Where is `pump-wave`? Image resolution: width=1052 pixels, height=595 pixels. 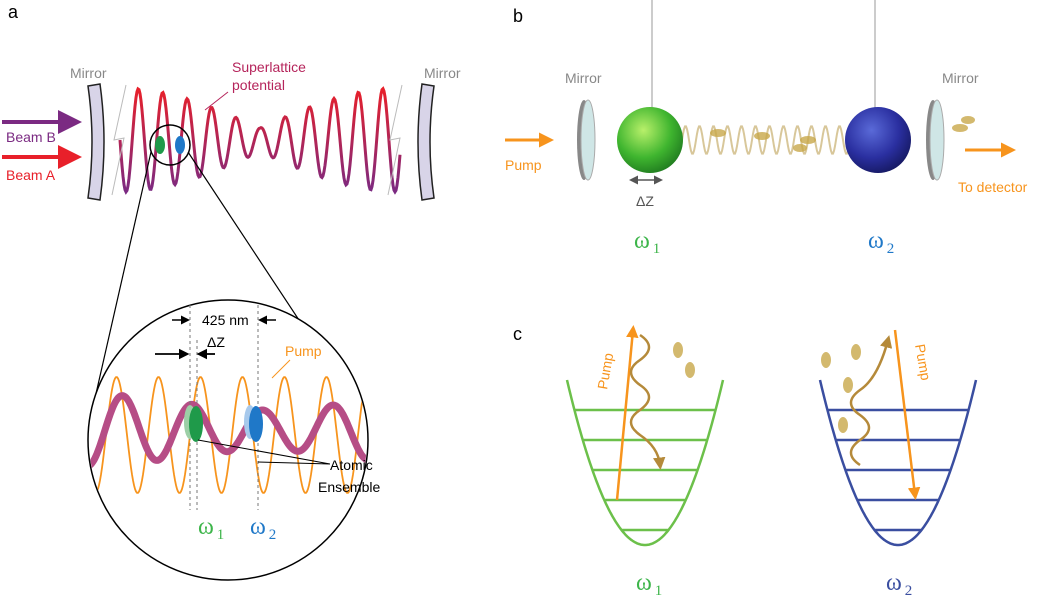
pump-wave is located at coordinates (228, 435).